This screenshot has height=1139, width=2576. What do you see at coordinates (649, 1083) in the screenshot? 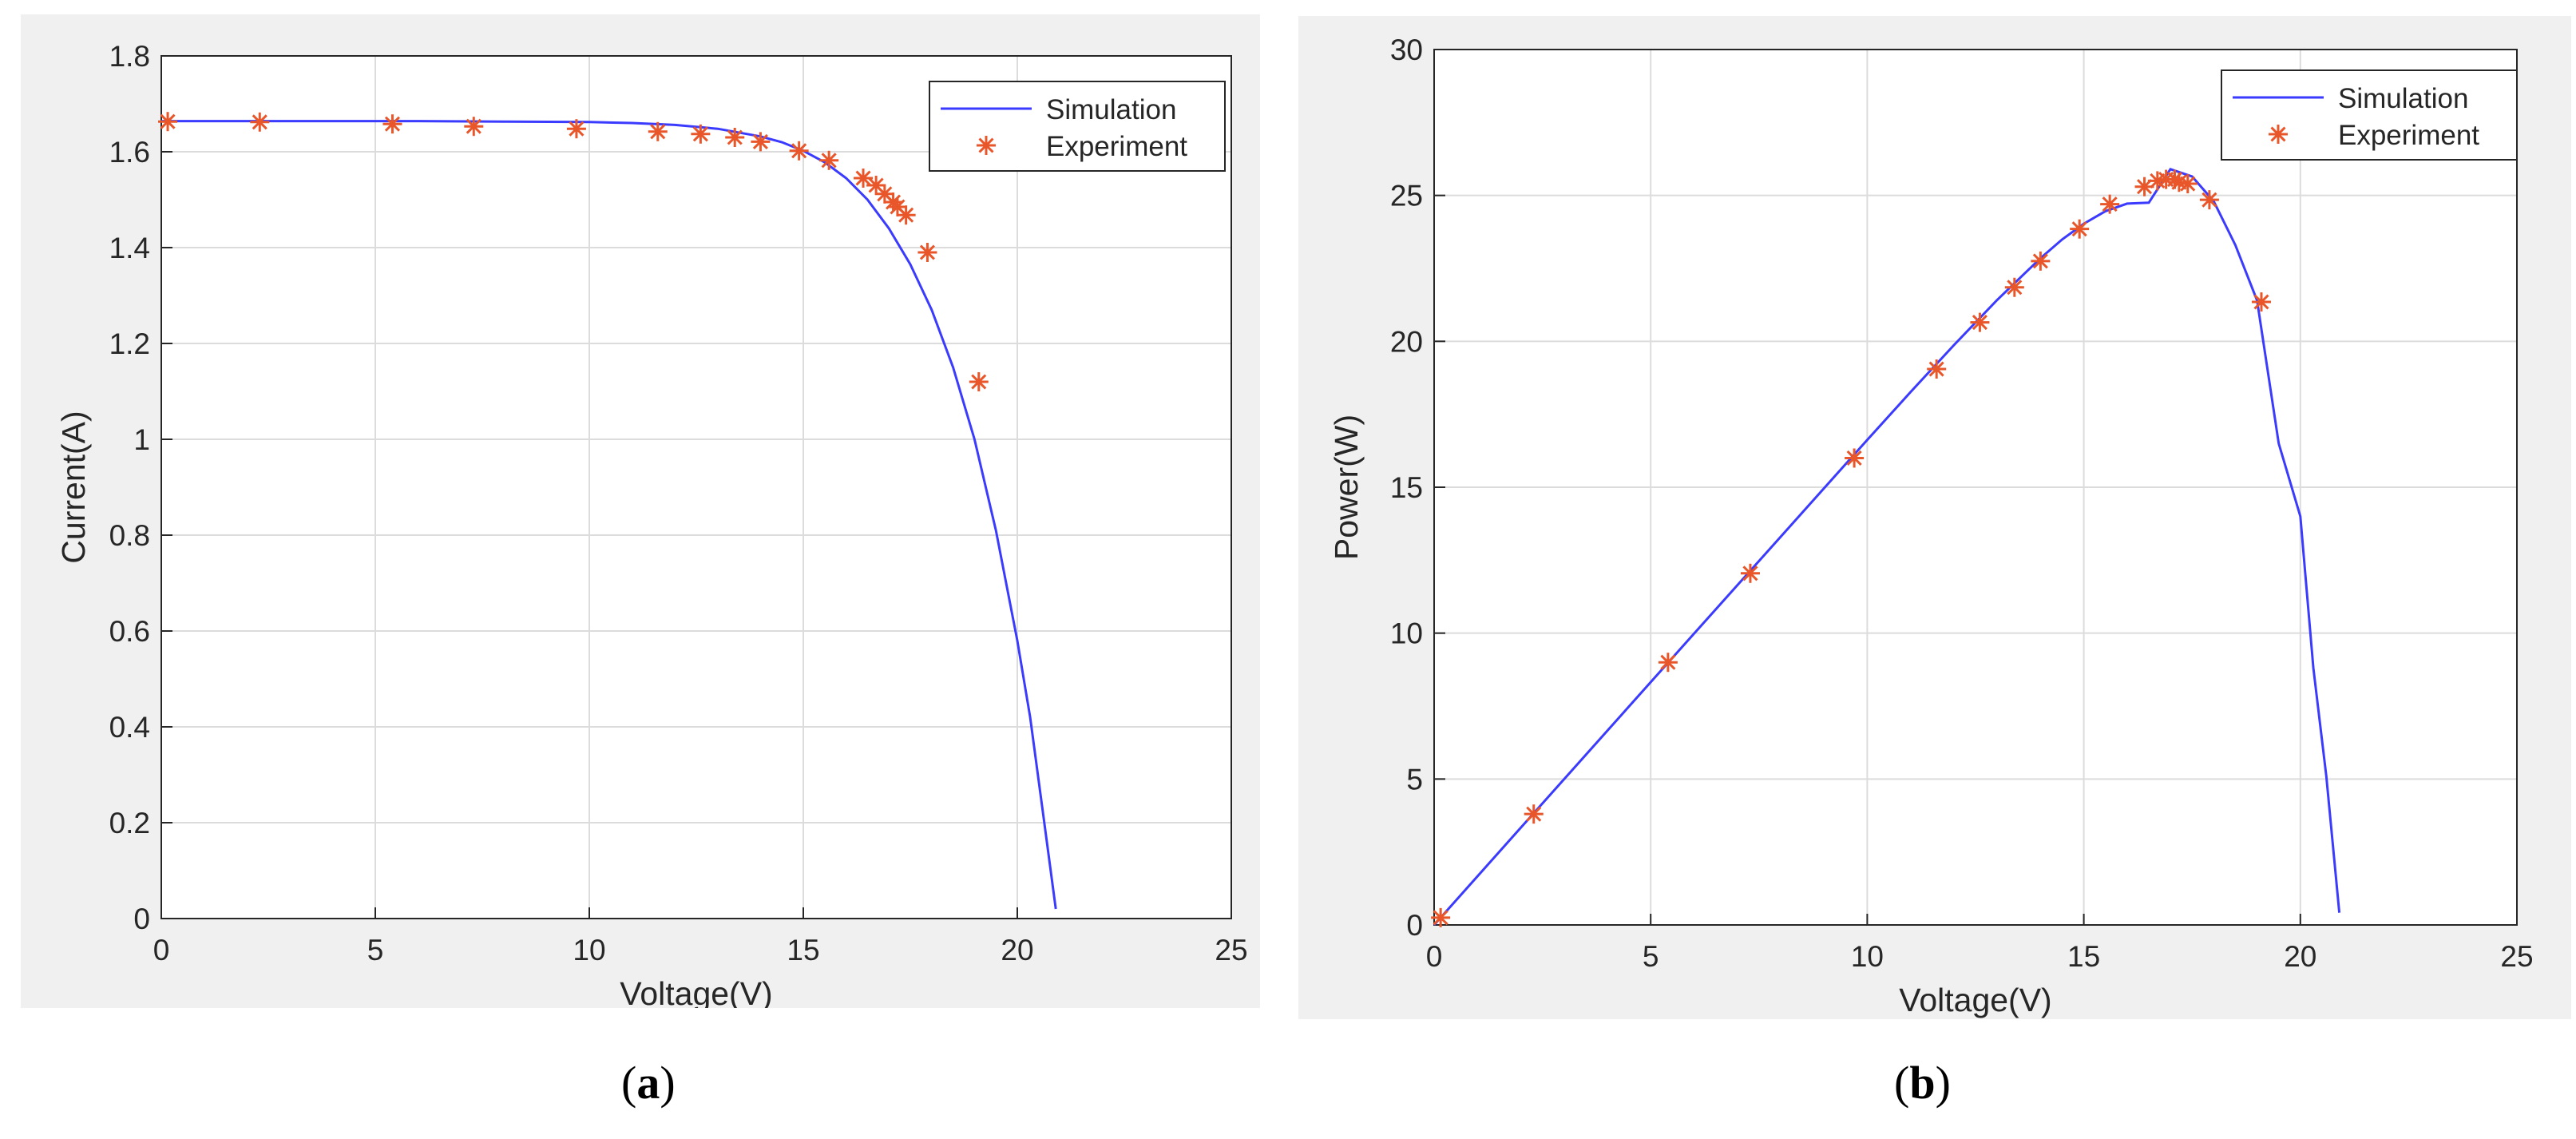
I see `caption-a: (a)` at bounding box center [649, 1083].